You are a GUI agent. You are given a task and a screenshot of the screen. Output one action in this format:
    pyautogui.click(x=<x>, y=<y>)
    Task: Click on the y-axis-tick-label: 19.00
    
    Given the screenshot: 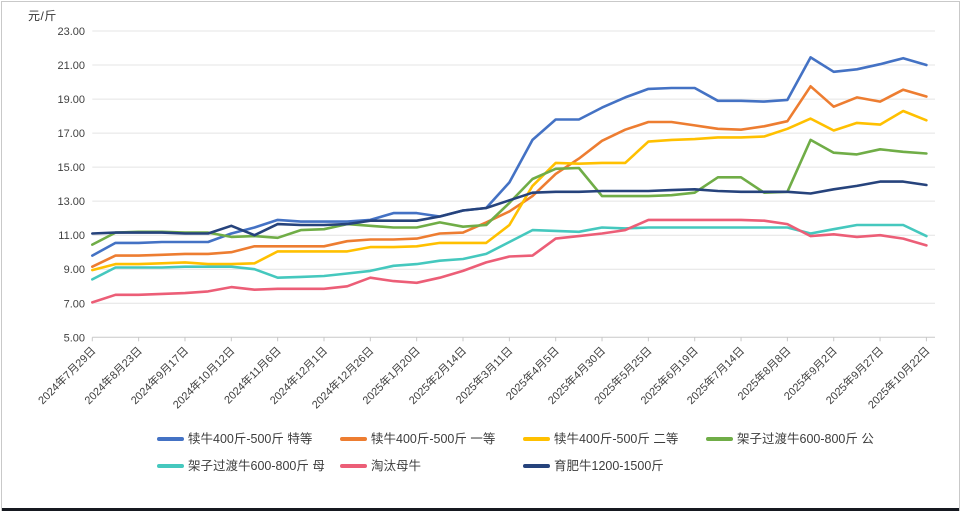 What is the action you would take?
    pyautogui.click(x=71, y=100)
    